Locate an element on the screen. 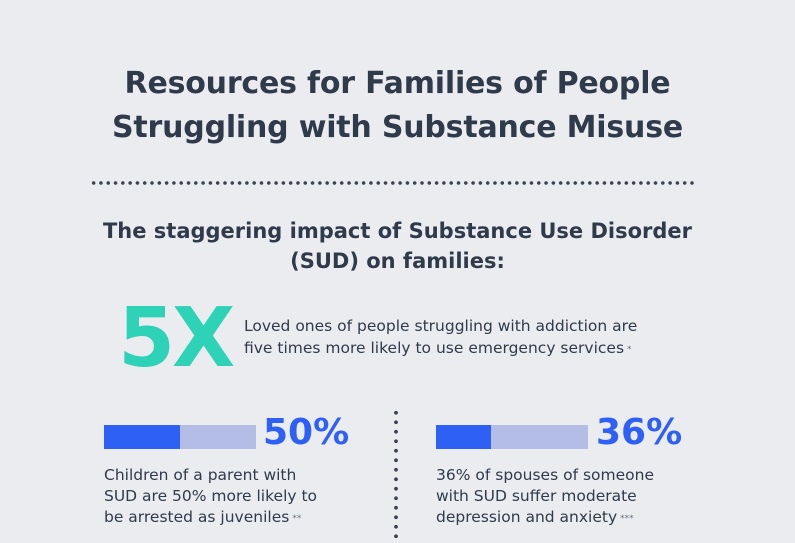  stat-left-progress-bar is located at coordinates (180, 437).